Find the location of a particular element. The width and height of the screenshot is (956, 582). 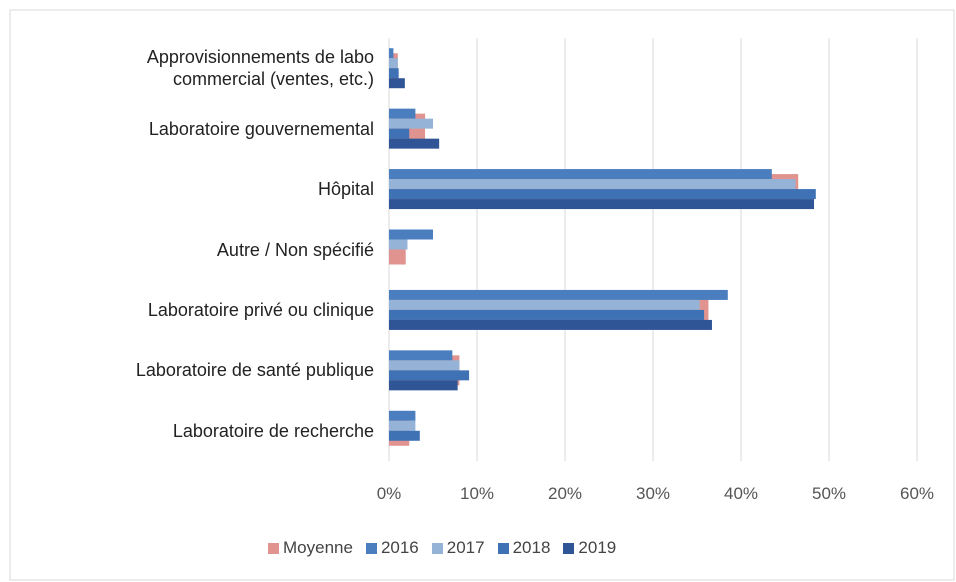

legend-label: 2016 is located at coordinates (399, 547).